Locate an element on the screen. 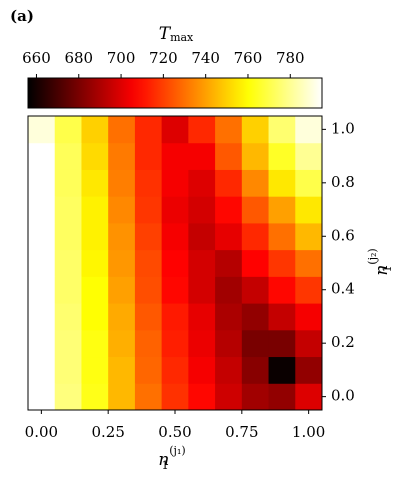  y-tick-label: 0.2 is located at coordinates (343, 342).